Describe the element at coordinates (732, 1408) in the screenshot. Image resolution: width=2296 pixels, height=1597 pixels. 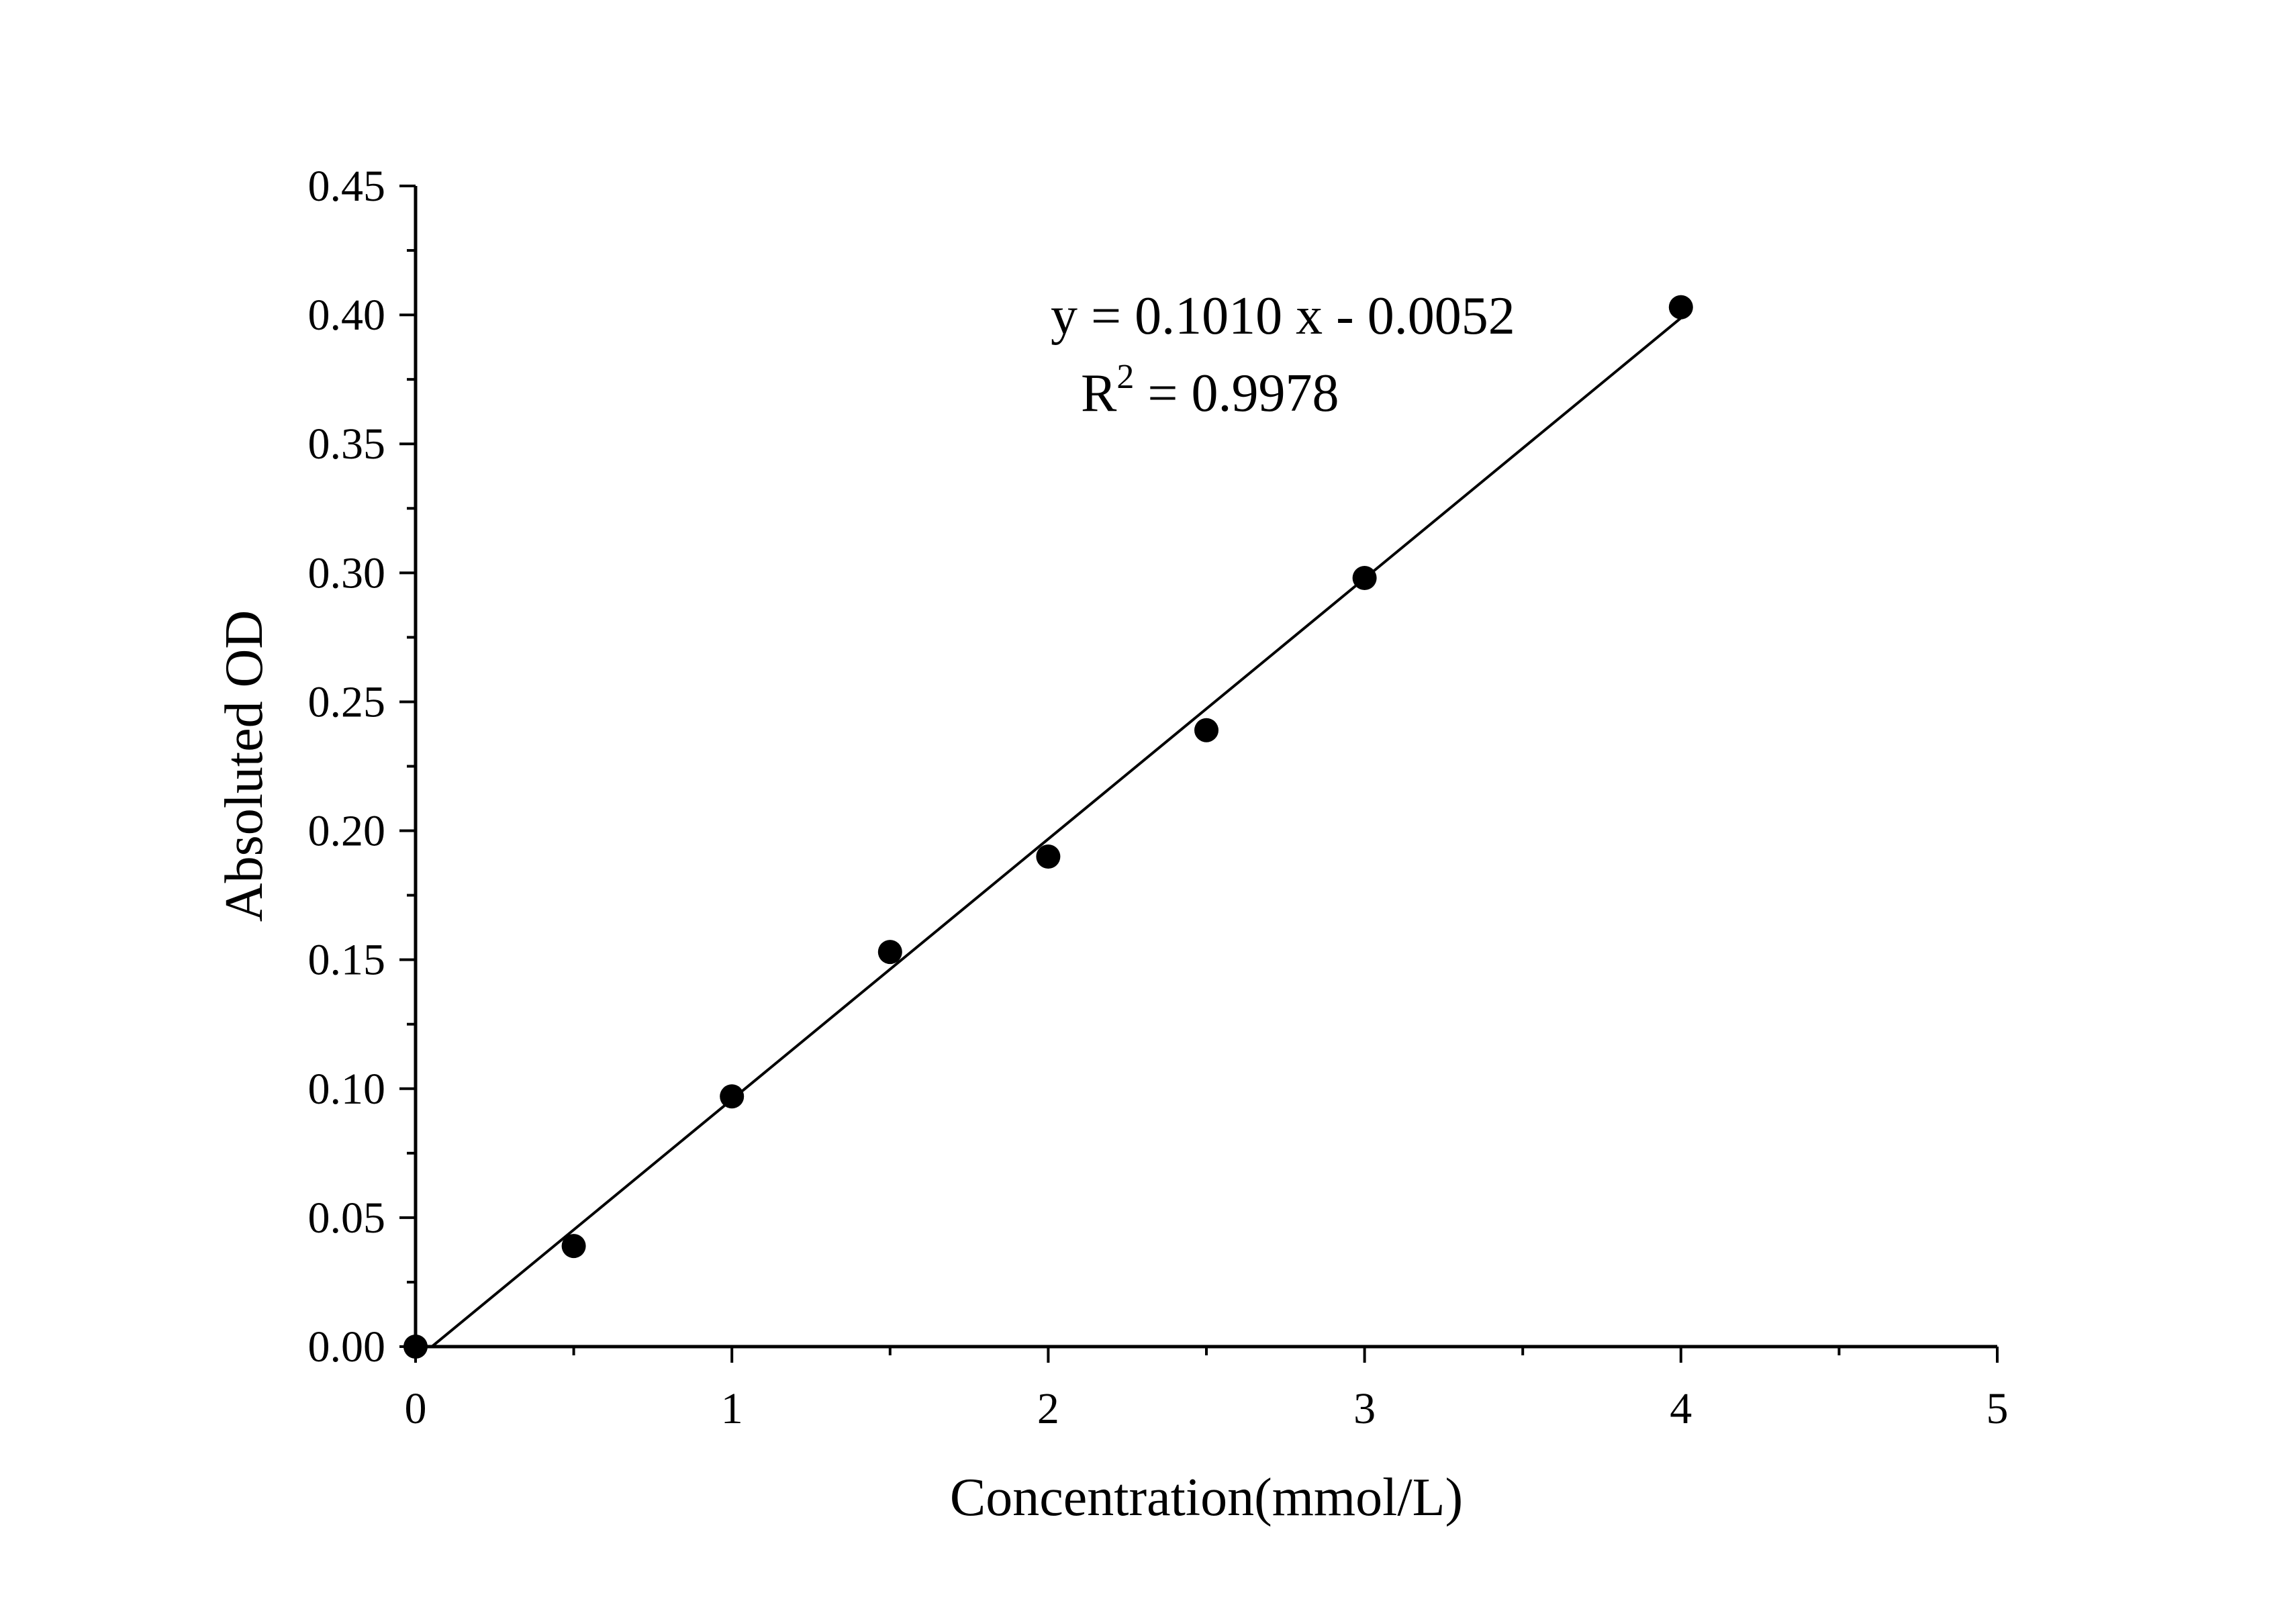
I see `x-tick-label: 1` at that location.